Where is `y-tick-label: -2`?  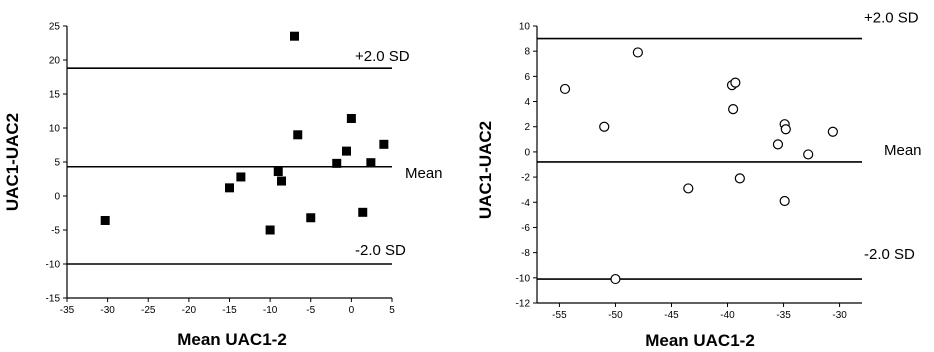
y-tick-label: -2 is located at coordinates (525, 178).